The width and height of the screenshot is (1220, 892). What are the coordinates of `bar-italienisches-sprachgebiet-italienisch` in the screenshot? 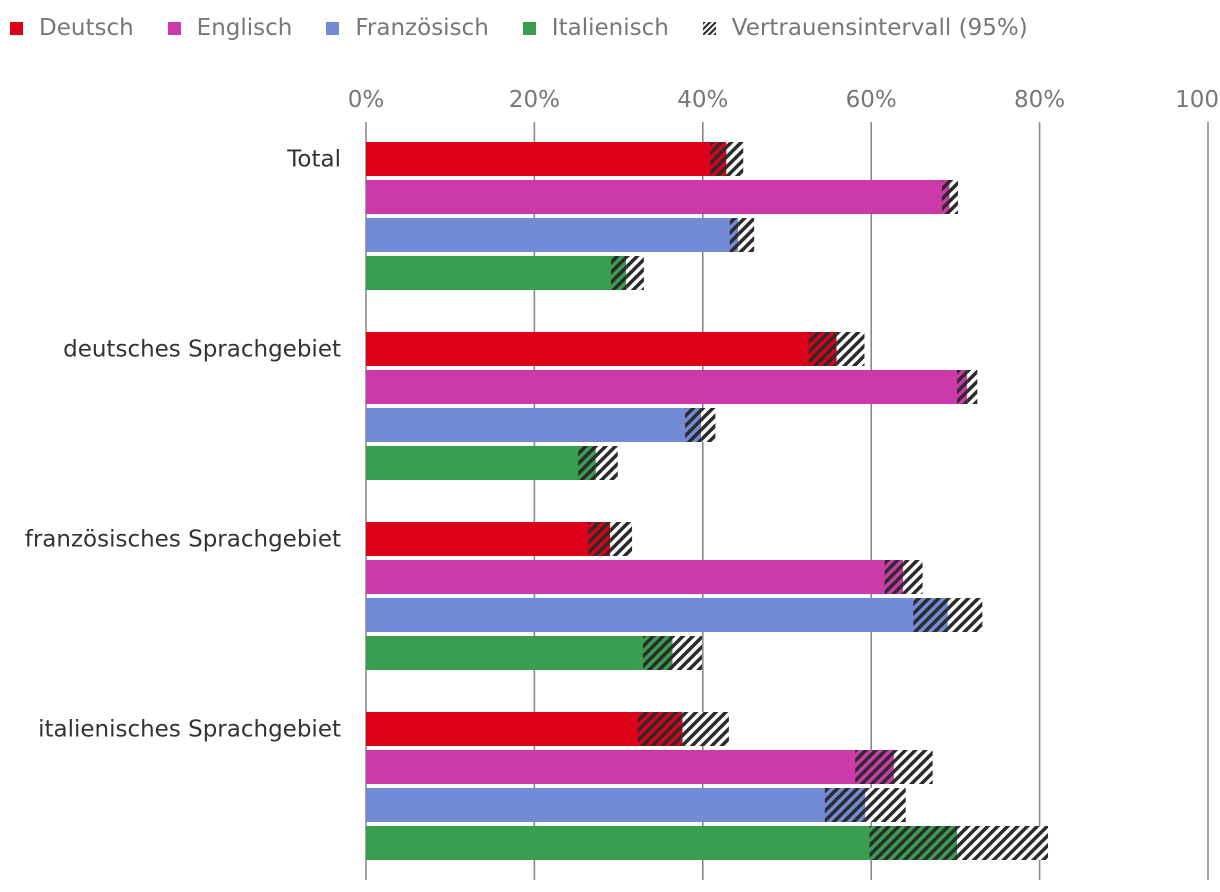 It's located at (662, 843).